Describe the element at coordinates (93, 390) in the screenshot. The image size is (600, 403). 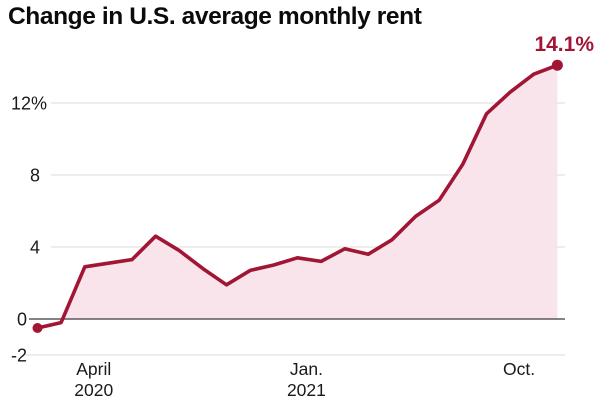
I see `x-tick-label: 2020` at that location.